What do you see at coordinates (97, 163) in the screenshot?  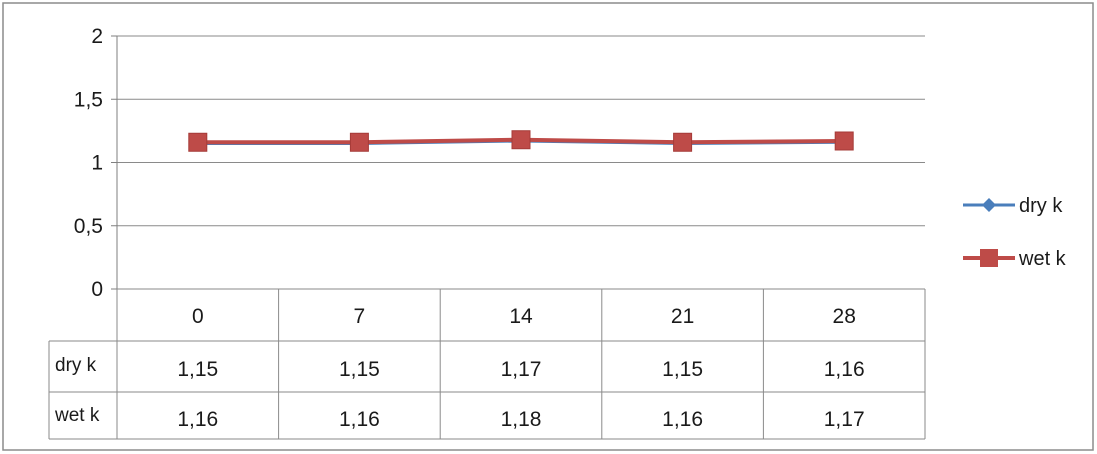 I see `y-tick-label: 1` at bounding box center [97, 163].